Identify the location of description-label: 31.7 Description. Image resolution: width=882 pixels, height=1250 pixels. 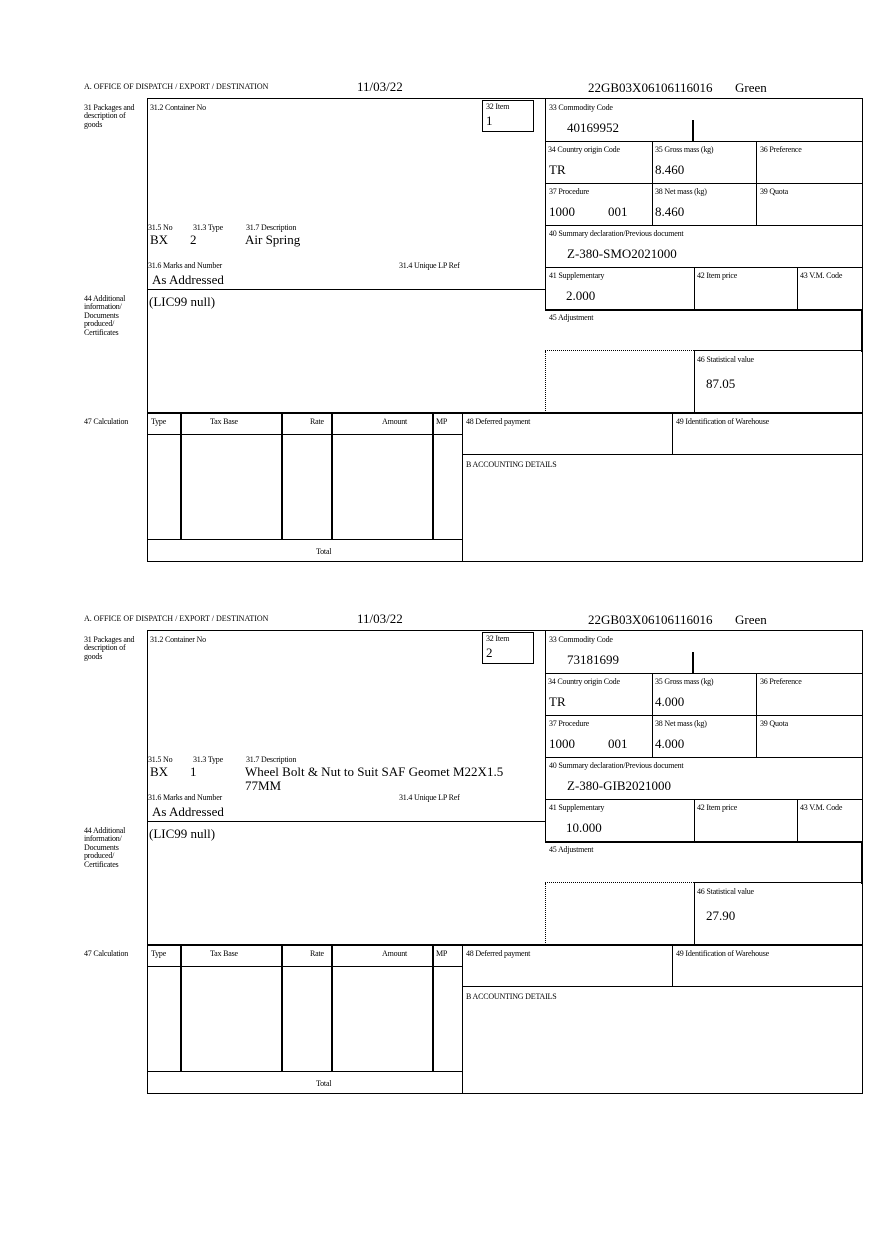
(271, 759).